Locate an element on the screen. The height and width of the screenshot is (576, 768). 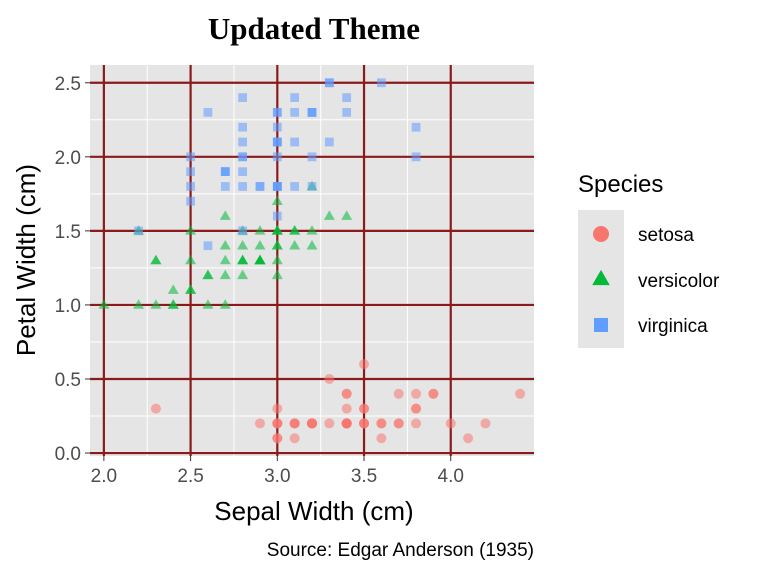
x-axis-title: Sepal Width (cm) is located at coordinates (313, 511).